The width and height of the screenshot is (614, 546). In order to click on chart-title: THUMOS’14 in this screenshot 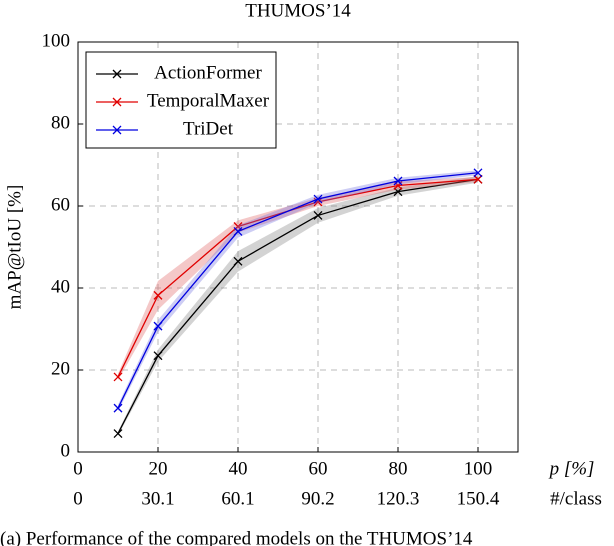, I will do `click(298, 10)`.